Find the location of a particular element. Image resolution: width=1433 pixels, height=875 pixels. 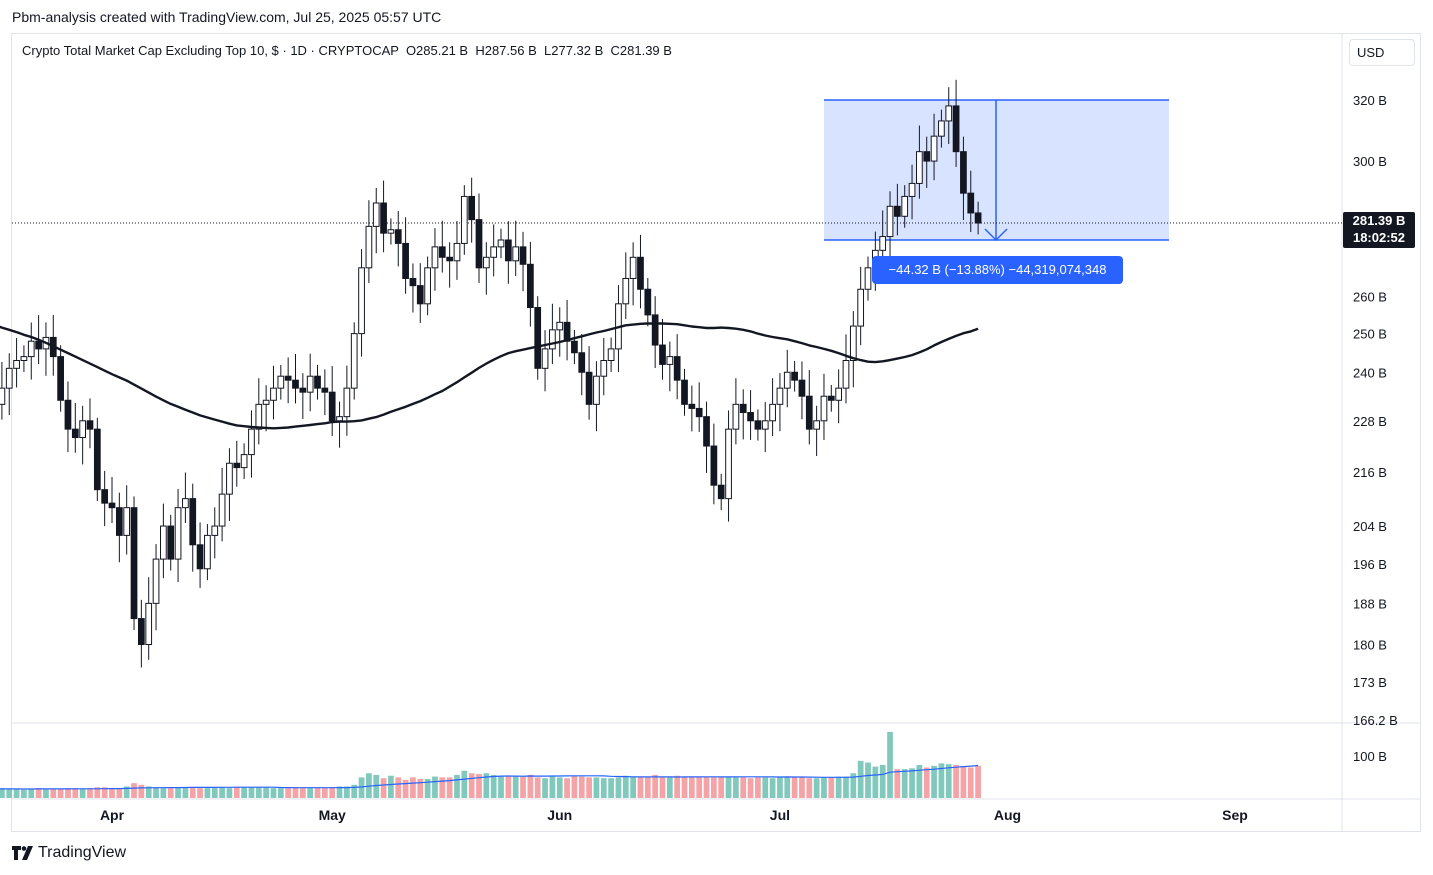

last-price-badge: 281.39 B 18:02:52 is located at coordinates (1379, 230).